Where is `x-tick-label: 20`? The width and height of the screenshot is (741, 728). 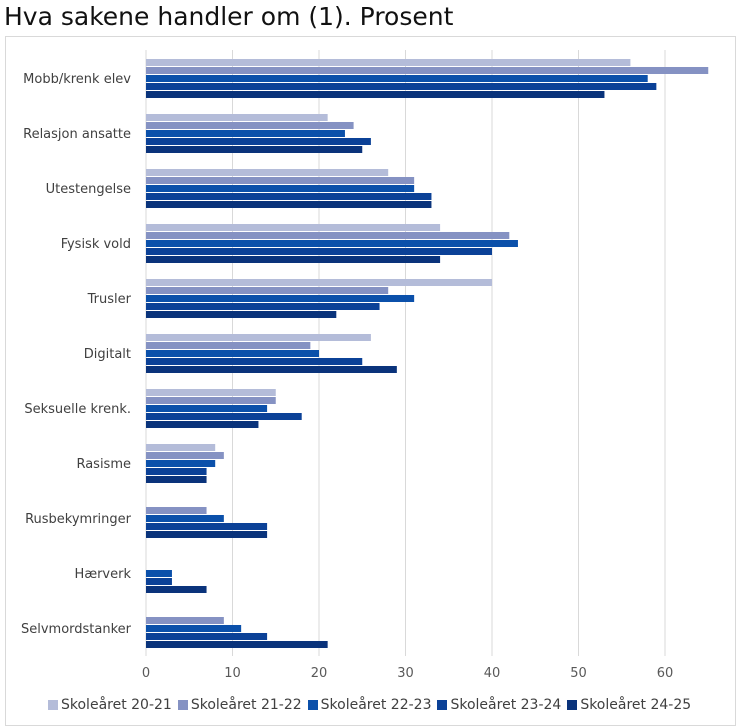 x-tick-label: 20 is located at coordinates (319, 673).